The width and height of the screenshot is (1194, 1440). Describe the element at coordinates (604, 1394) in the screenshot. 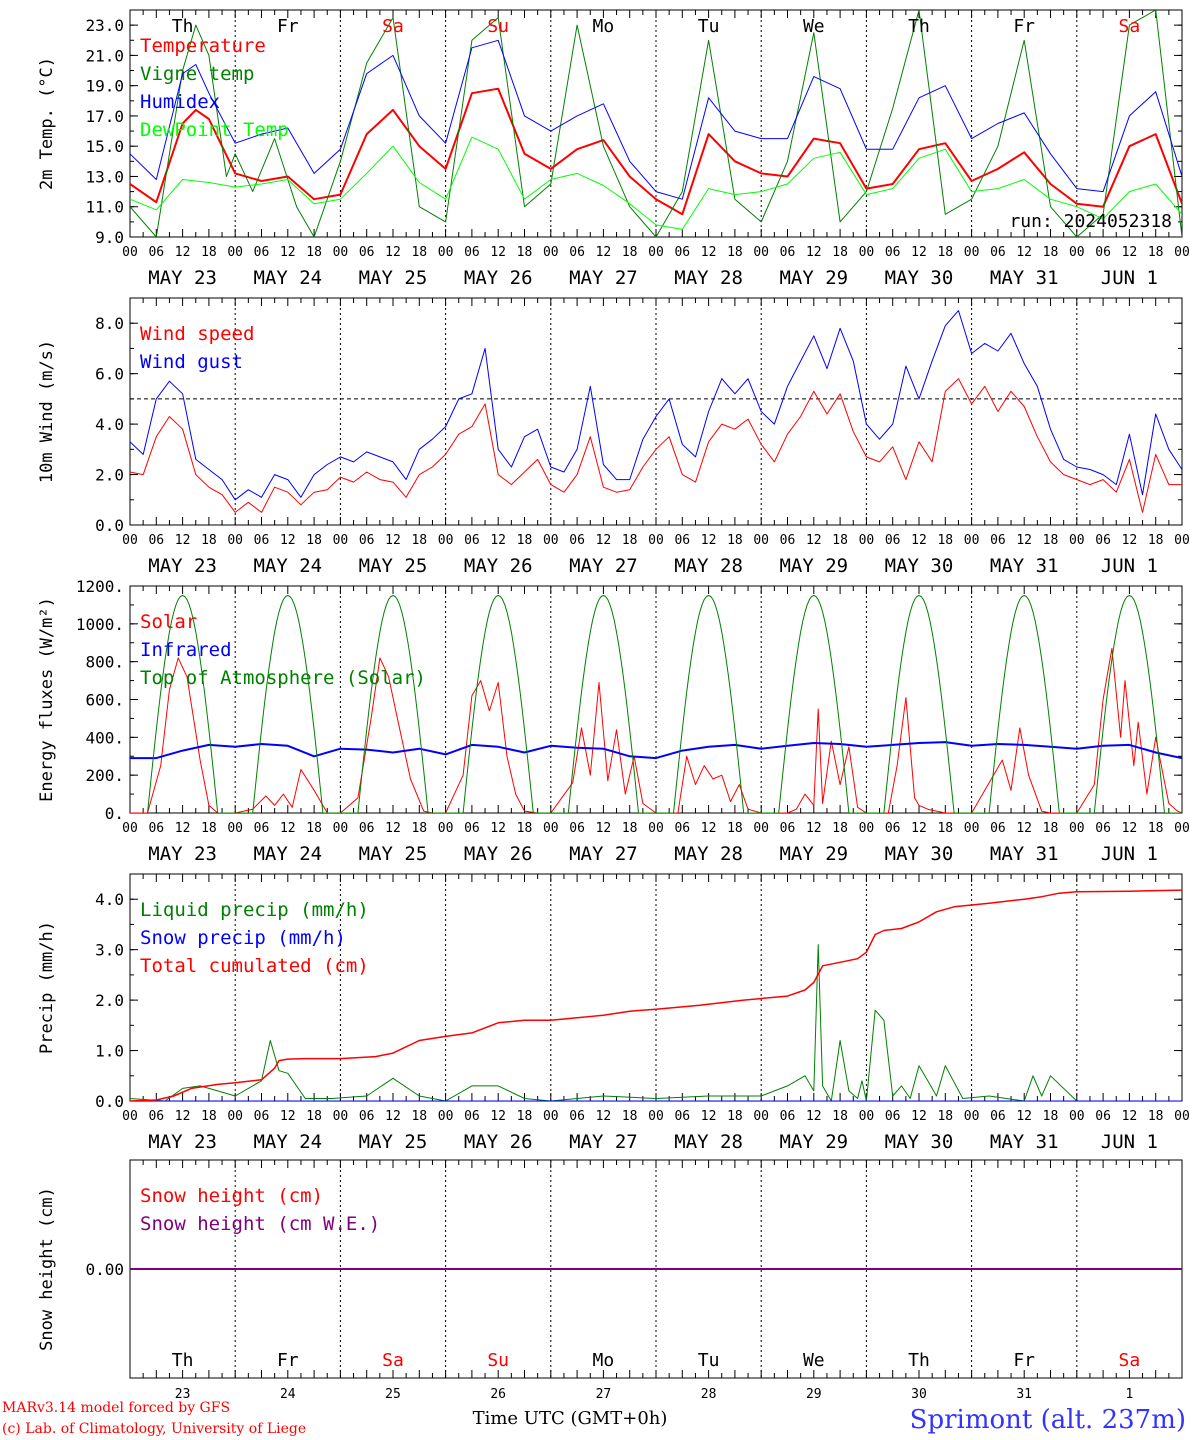

I see `day-number-label: 27` at that location.